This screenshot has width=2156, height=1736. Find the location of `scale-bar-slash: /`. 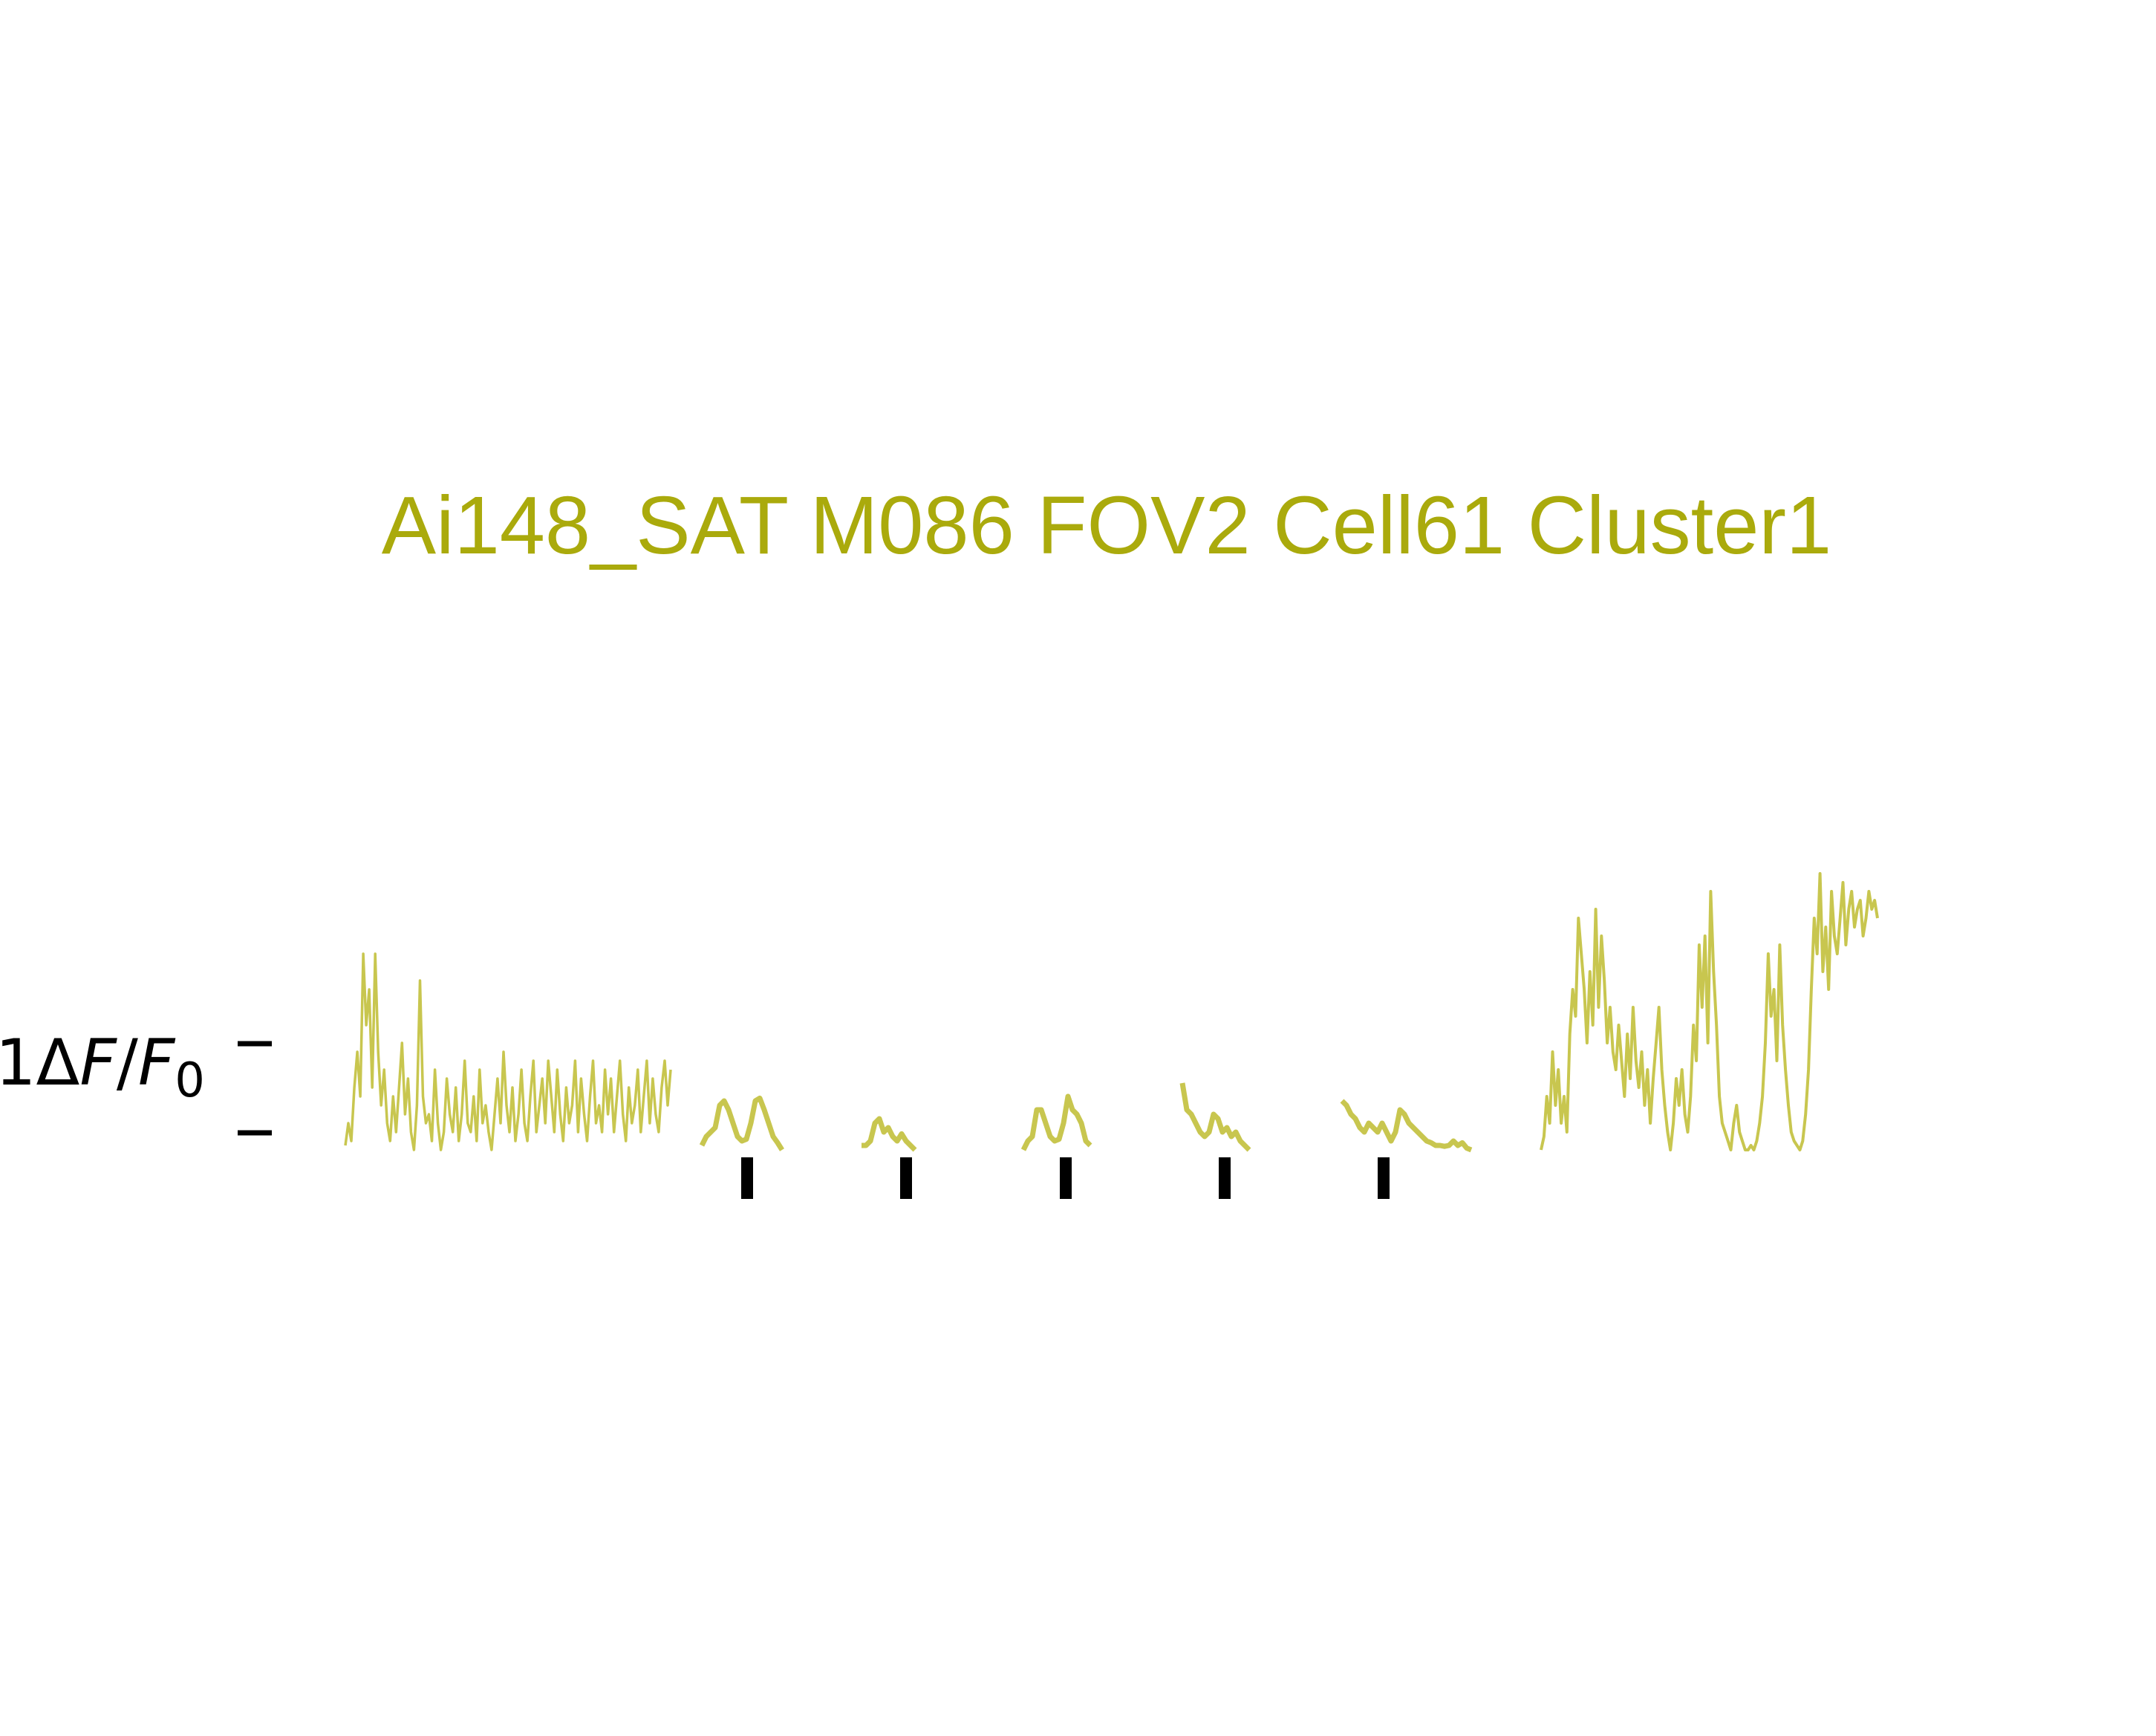

scale-bar-slash: / is located at coordinates (127, 1063).